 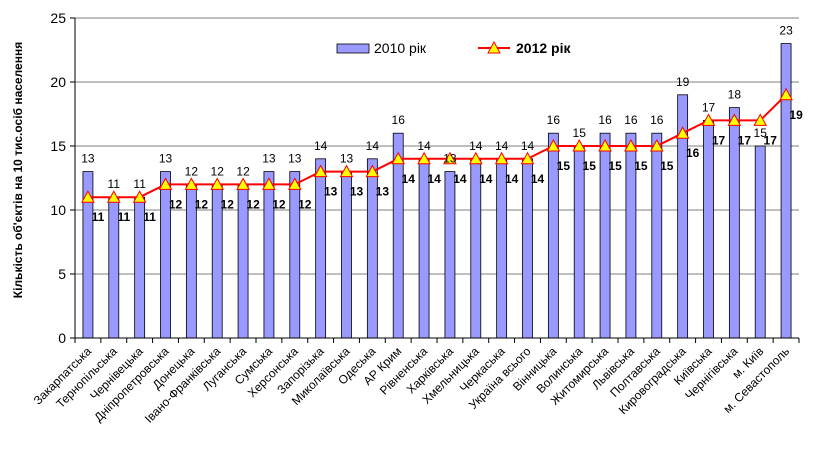 What do you see at coordinates (494, 47) in the screenshot?
I see `legend-marker-2012` at bounding box center [494, 47].